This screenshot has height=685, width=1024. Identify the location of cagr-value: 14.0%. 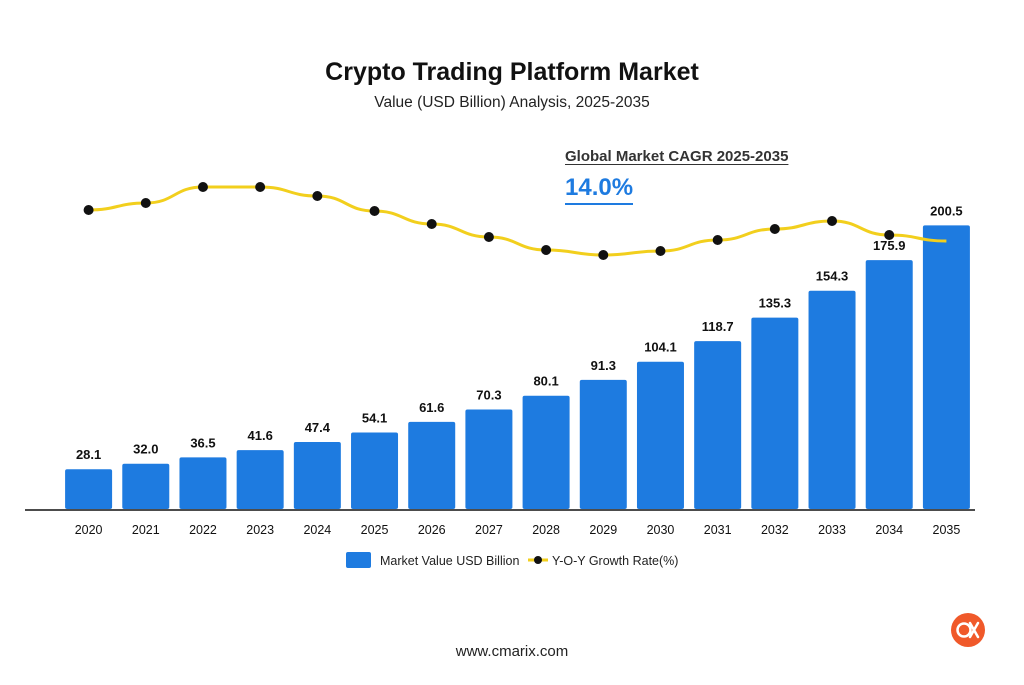
(599, 189).